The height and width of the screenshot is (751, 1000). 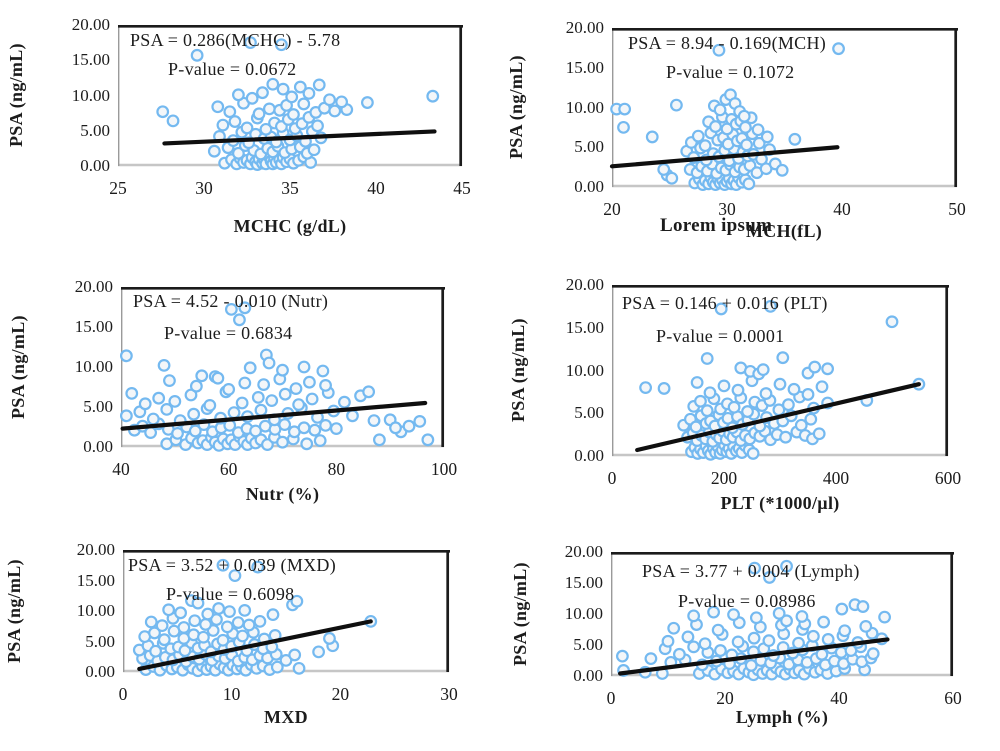 What do you see at coordinates (376, 188) in the screenshot?
I see `x-tick-label: 40` at bounding box center [376, 188].